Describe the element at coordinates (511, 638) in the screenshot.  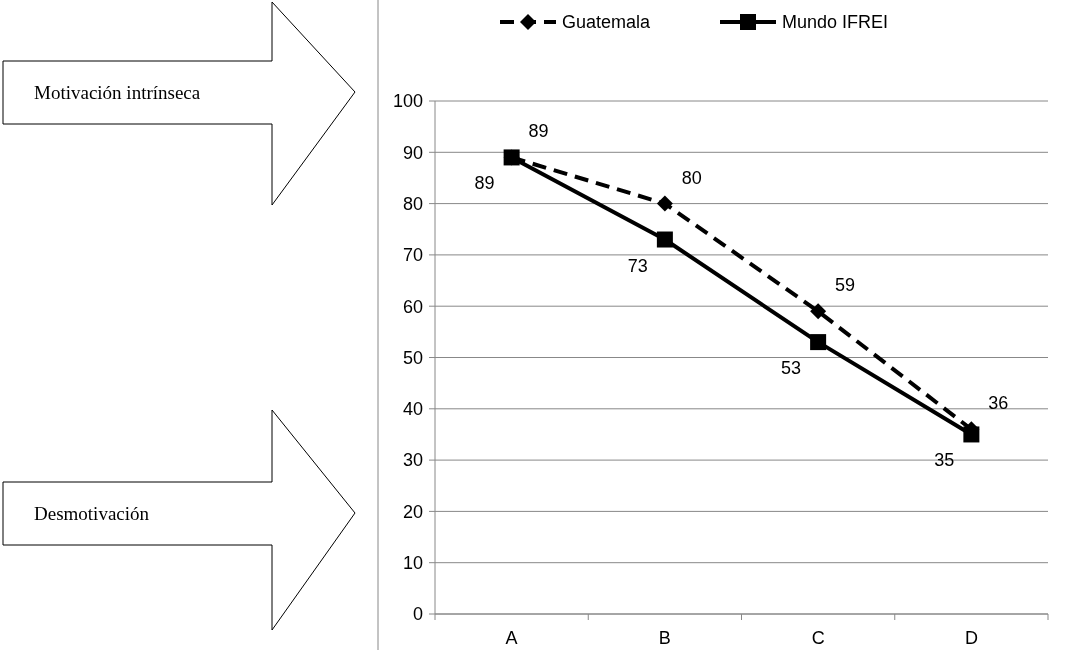
I see `x-tick-label: A` at that location.